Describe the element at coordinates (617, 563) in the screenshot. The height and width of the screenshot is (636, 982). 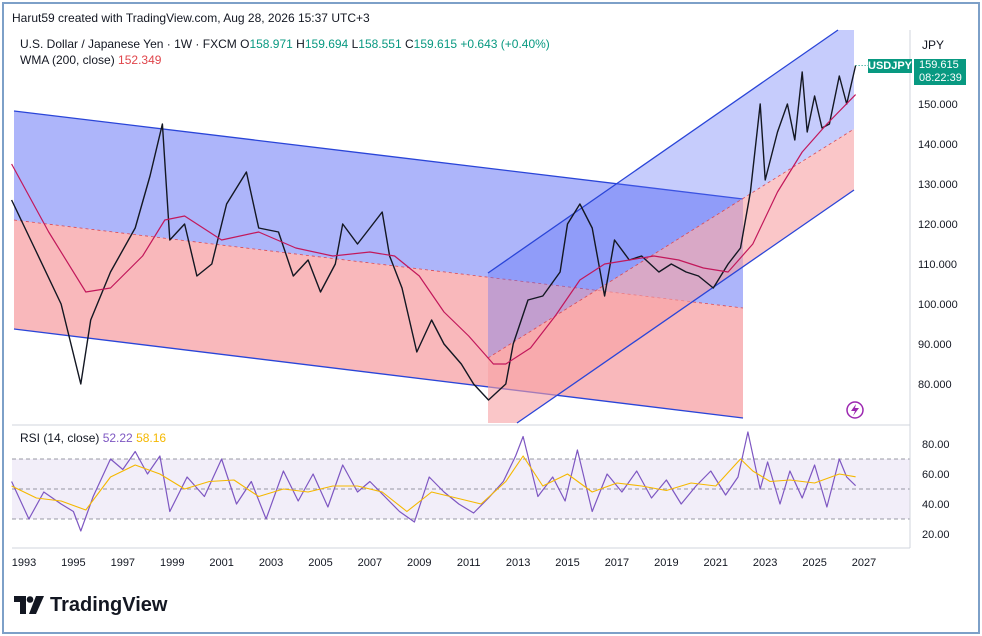
I see `time-tick-label: 2017` at that location.